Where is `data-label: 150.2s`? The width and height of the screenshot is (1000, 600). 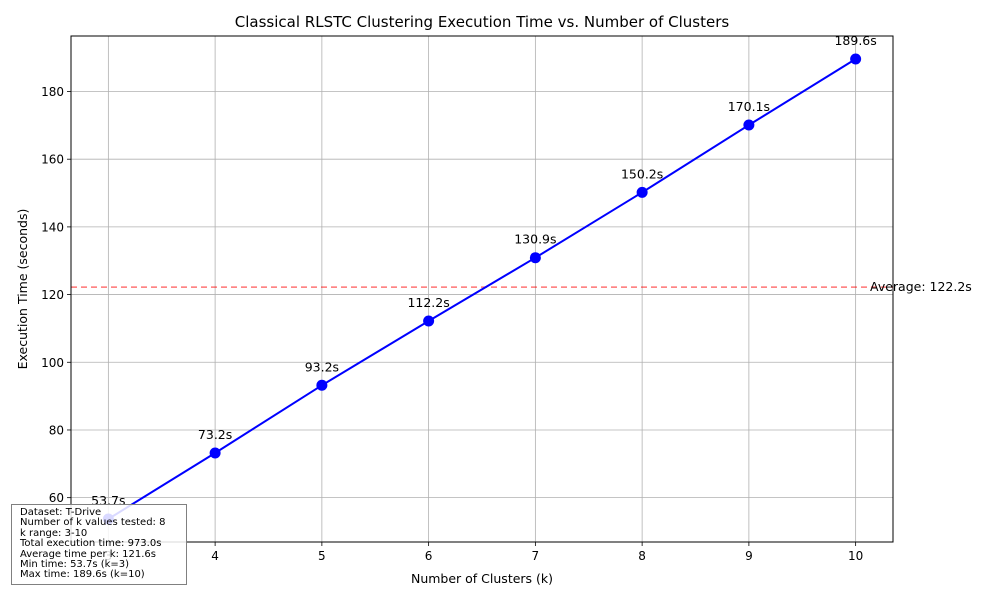
data-label: 150.2s is located at coordinates (642, 173).